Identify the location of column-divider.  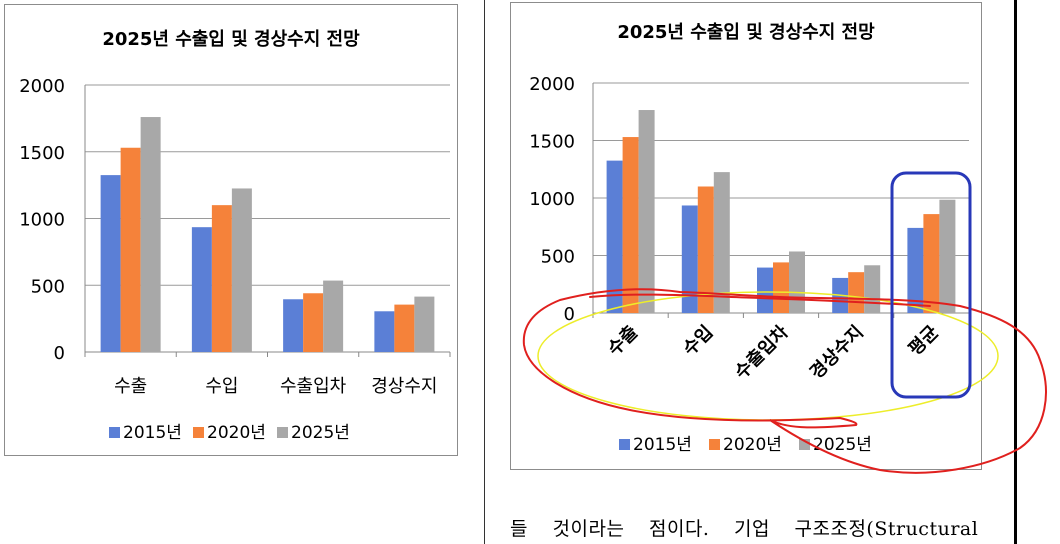
(484, 272).